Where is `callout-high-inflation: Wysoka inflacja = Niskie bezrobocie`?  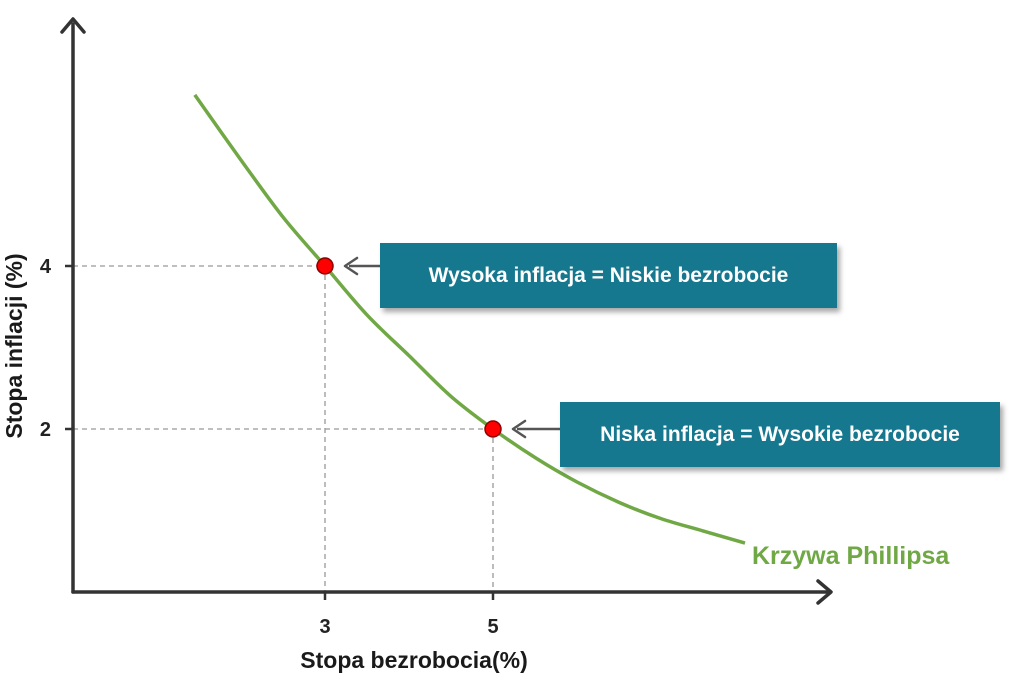
callout-high-inflation: Wysoka inflacja = Niskie bezrobocie is located at coordinates (608, 275).